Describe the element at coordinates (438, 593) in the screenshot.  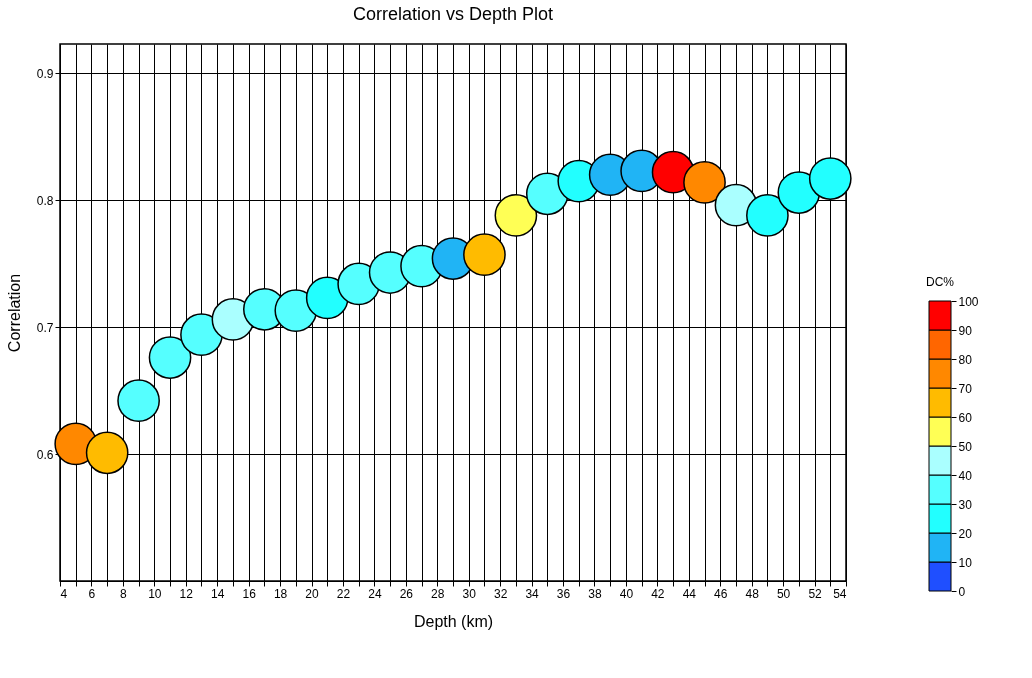
I see `x-tick-label: 28` at that location.